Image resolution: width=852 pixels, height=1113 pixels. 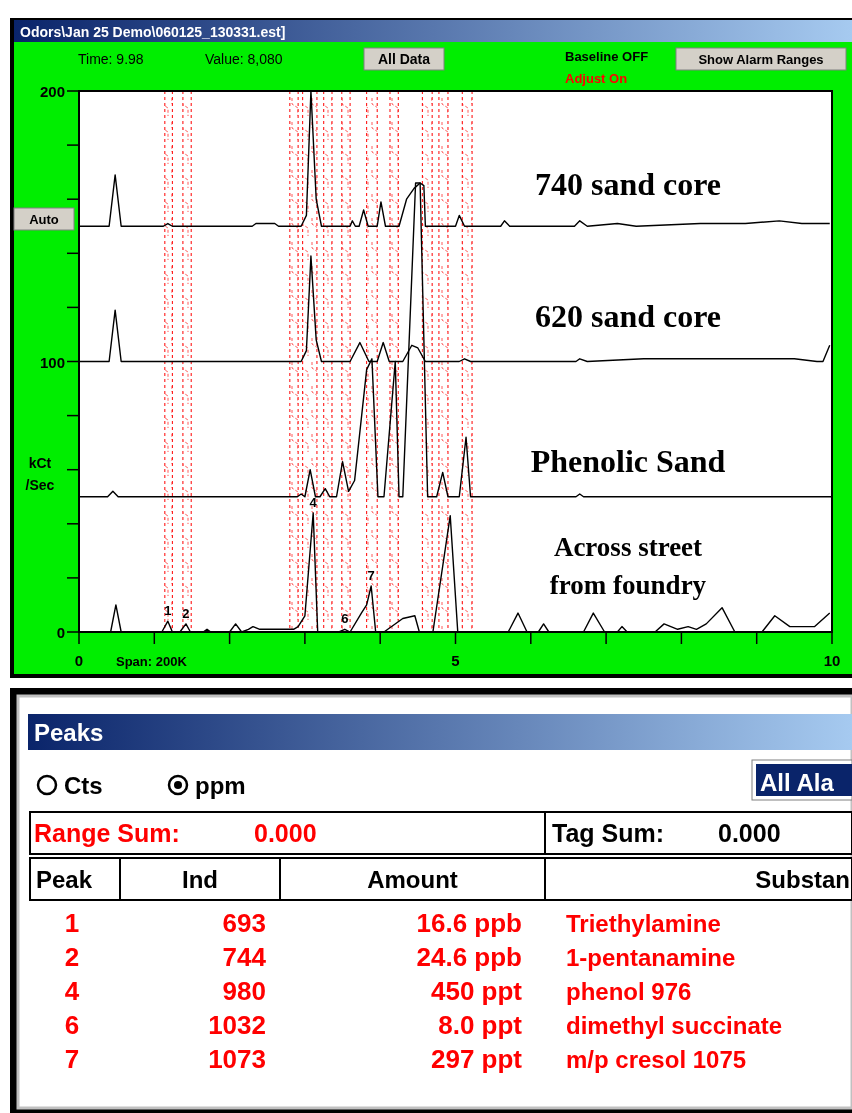 I want to click on text: Value: 8,080, so click(x=244, y=59).